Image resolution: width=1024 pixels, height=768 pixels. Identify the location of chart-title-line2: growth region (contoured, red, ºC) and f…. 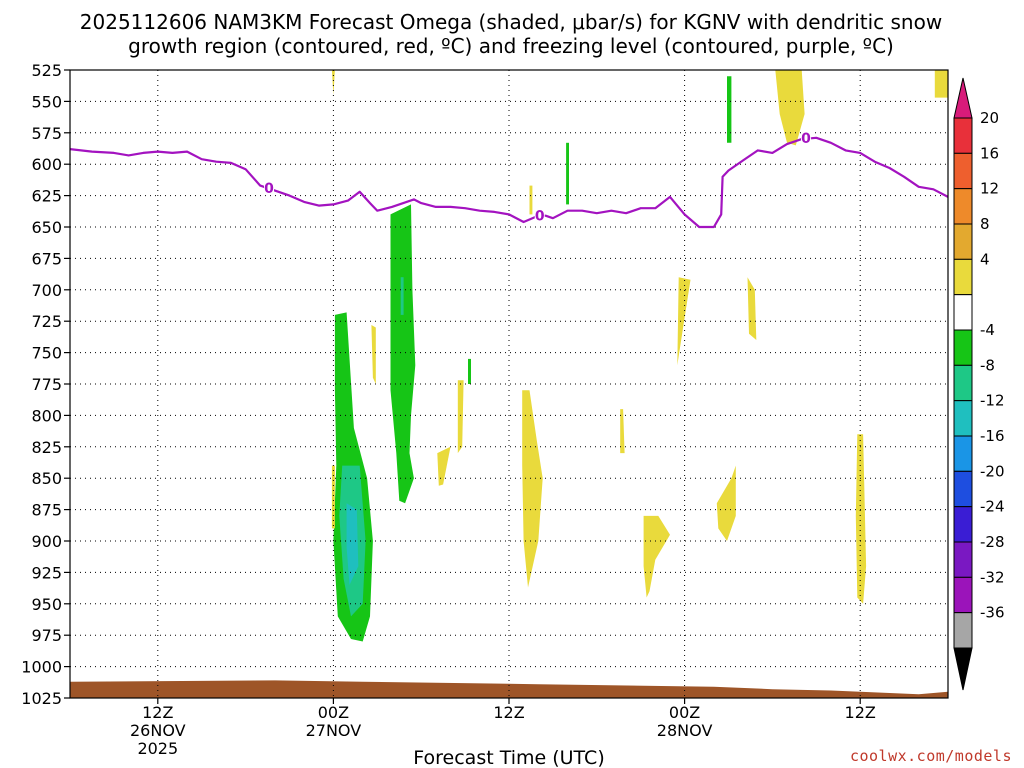
(511, 46).